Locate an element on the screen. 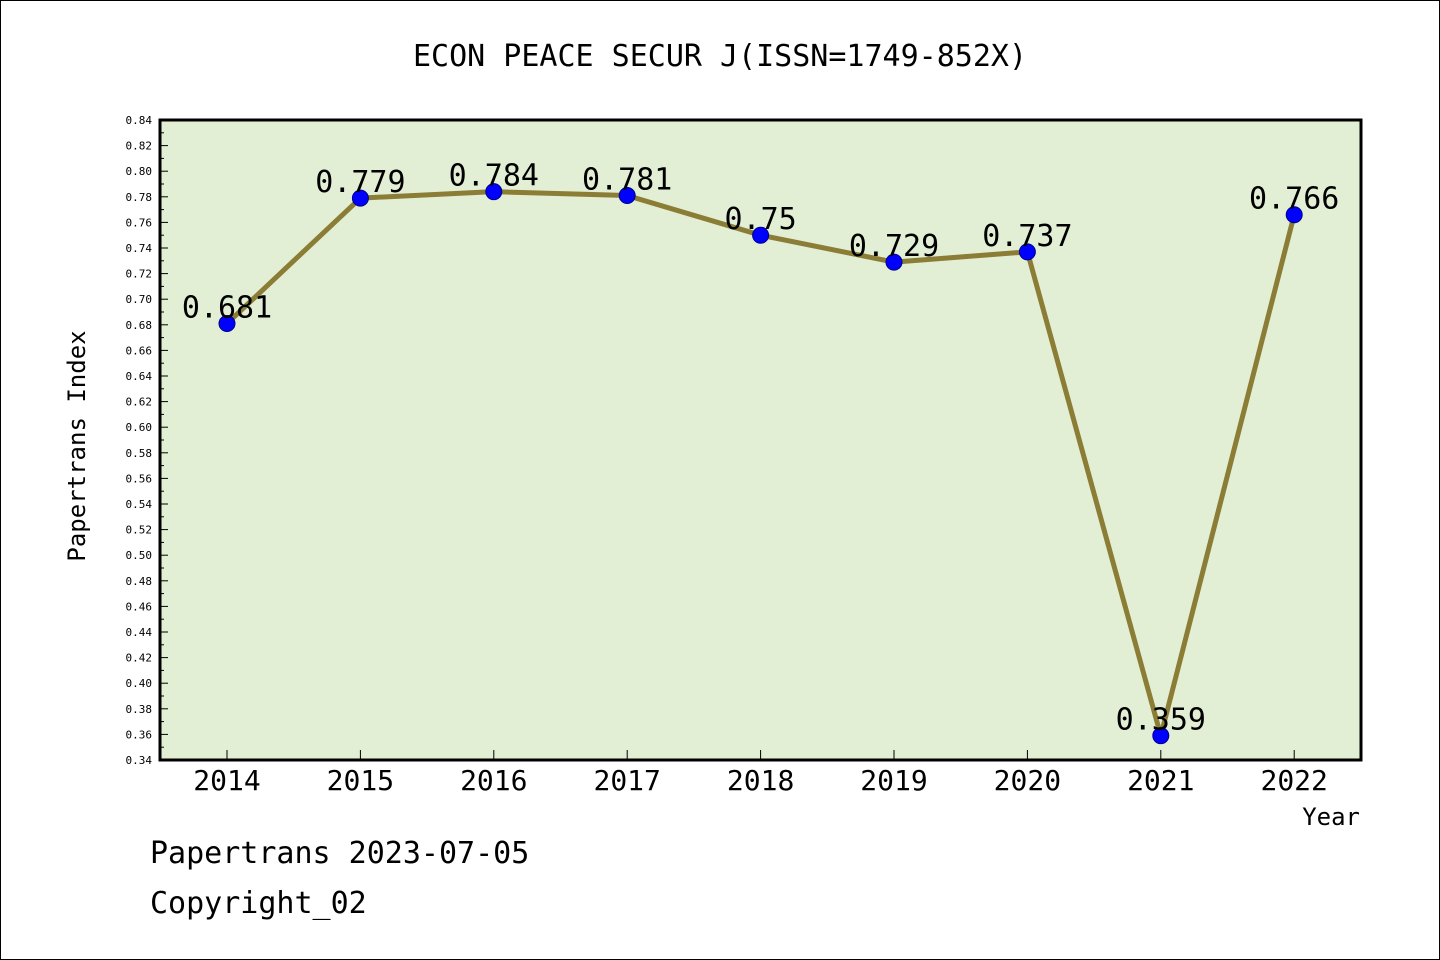 The width and height of the screenshot is (1440, 960). data-point-2019 is located at coordinates (894, 262).